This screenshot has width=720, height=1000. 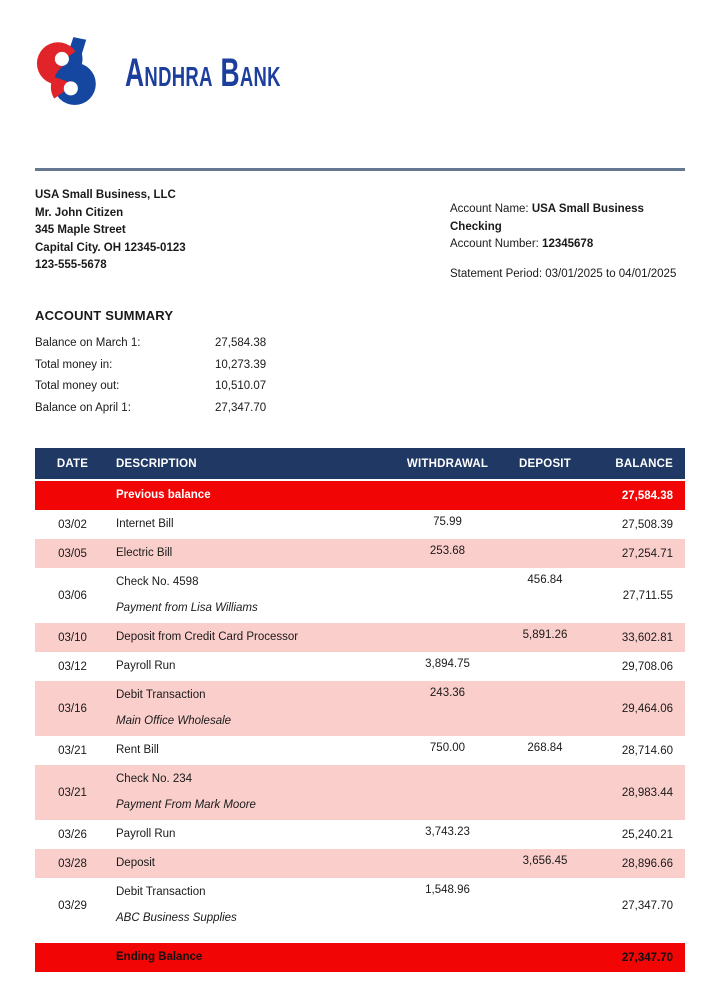 What do you see at coordinates (360, 938) in the screenshot?
I see `table-spacer` at bounding box center [360, 938].